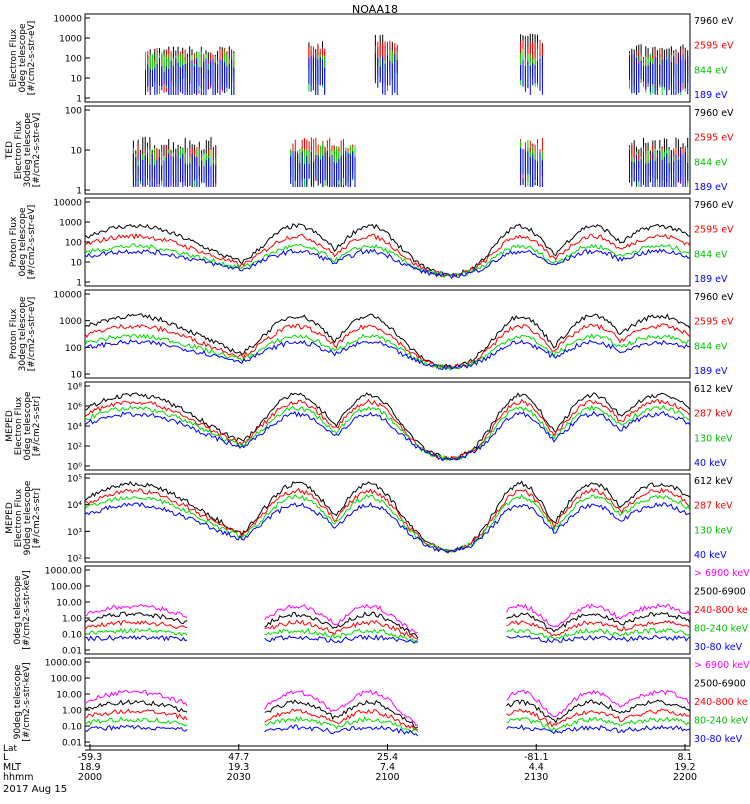  I want to click on y-tick-label: 10⁴, so click(74, 428).